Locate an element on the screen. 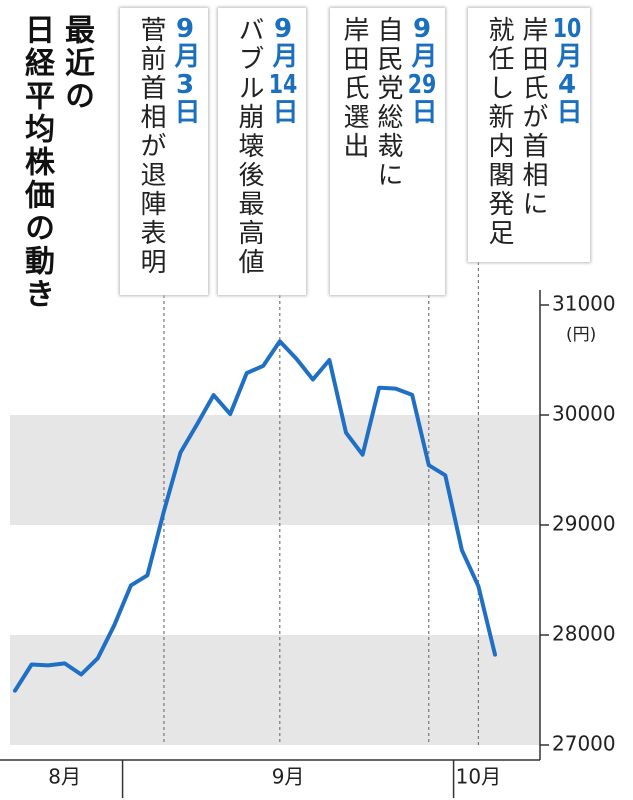  annotation-box: 10月4日 岸田氏が首相に 就任し新内閣発足 is located at coordinates (529, 135).